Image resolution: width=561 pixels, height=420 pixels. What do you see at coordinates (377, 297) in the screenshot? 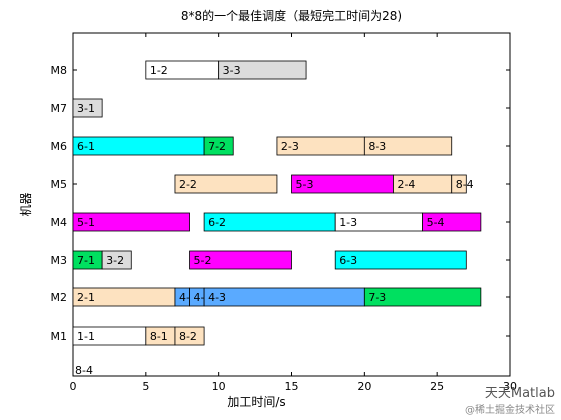
I see `task-label: 7-3` at bounding box center [377, 297].